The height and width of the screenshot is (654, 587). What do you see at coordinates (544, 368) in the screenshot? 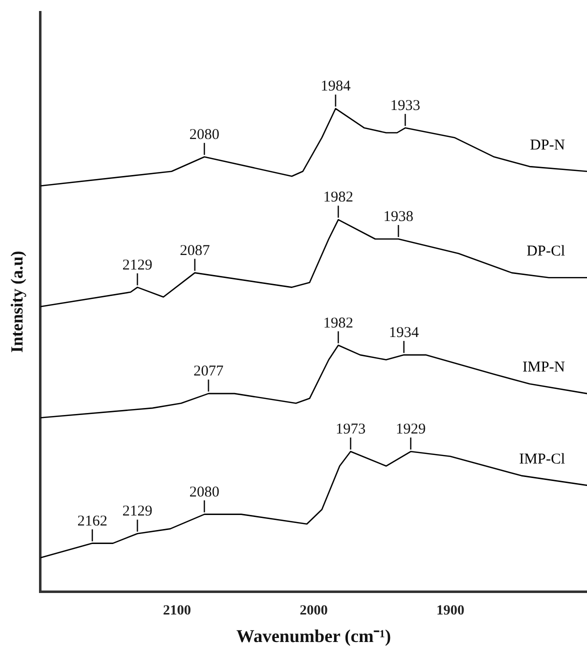
I see `series-label: IMP-N` at bounding box center [544, 368].